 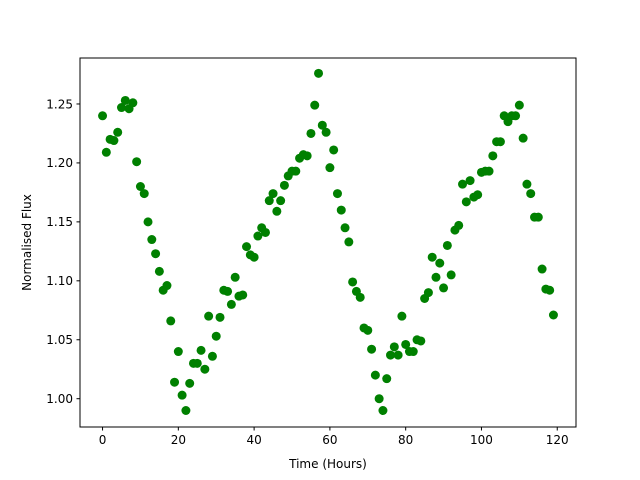 I want to click on x-axis-label: Time (Hours), so click(x=327, y=464).